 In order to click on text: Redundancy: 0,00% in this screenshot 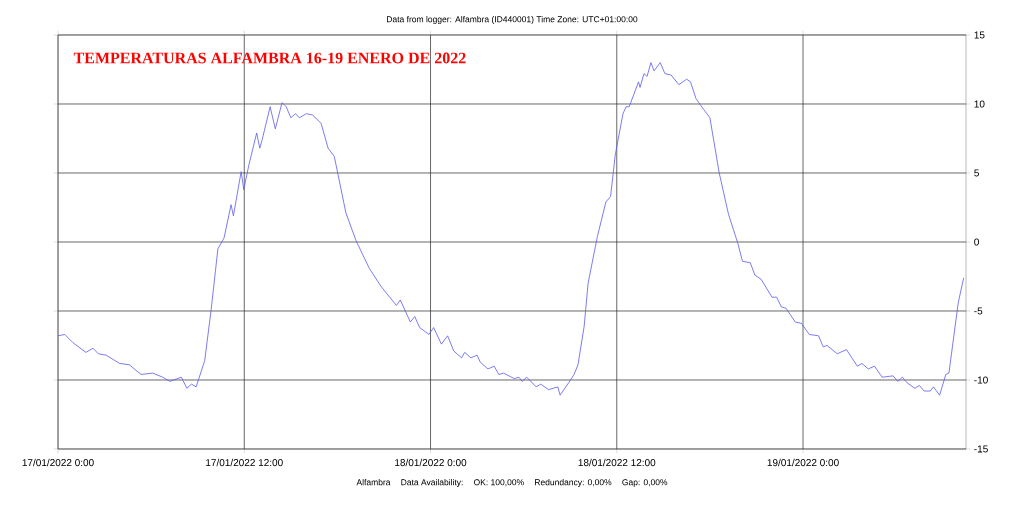, I will do `click(573, 483)`.